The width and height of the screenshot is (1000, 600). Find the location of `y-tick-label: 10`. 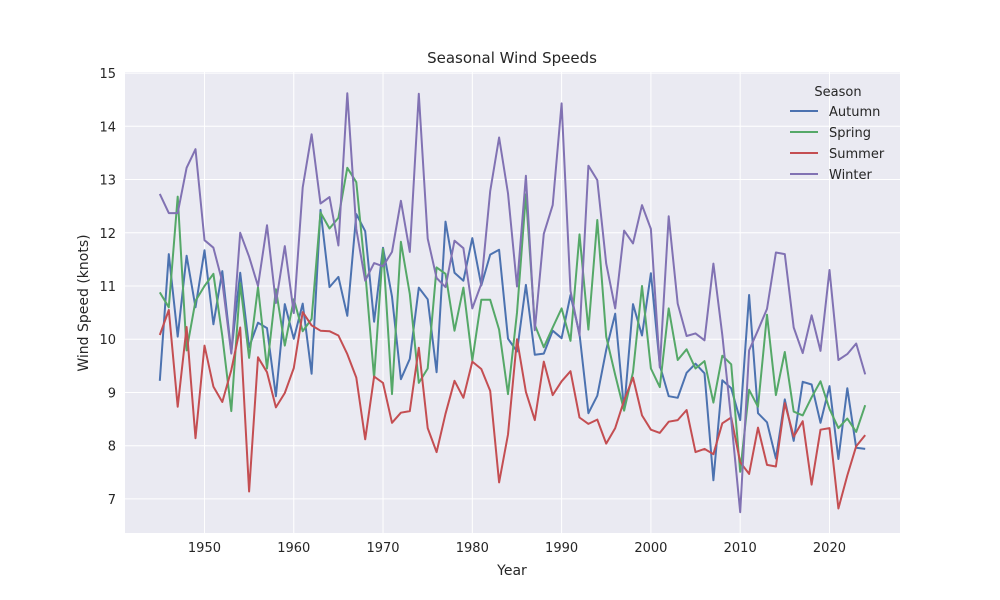

y-tick-label: 10 is located at coordinates (107, 340).